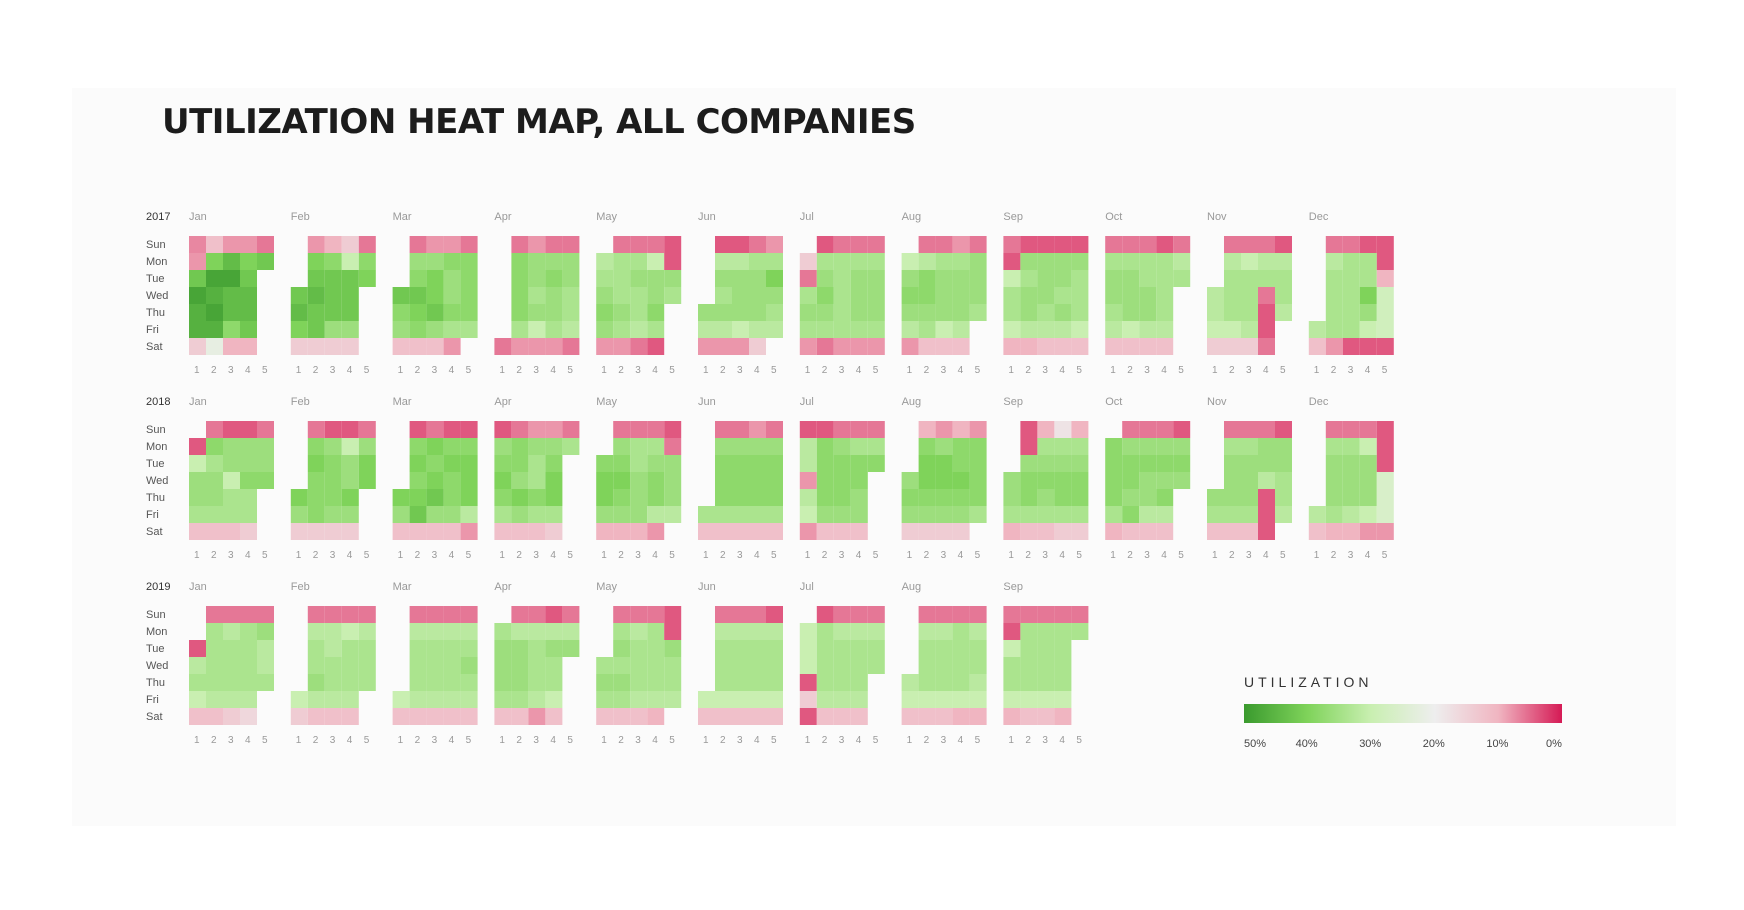 The image size is (1744, 910). I want to click on weekday-label: Mon, so click(156, 447).